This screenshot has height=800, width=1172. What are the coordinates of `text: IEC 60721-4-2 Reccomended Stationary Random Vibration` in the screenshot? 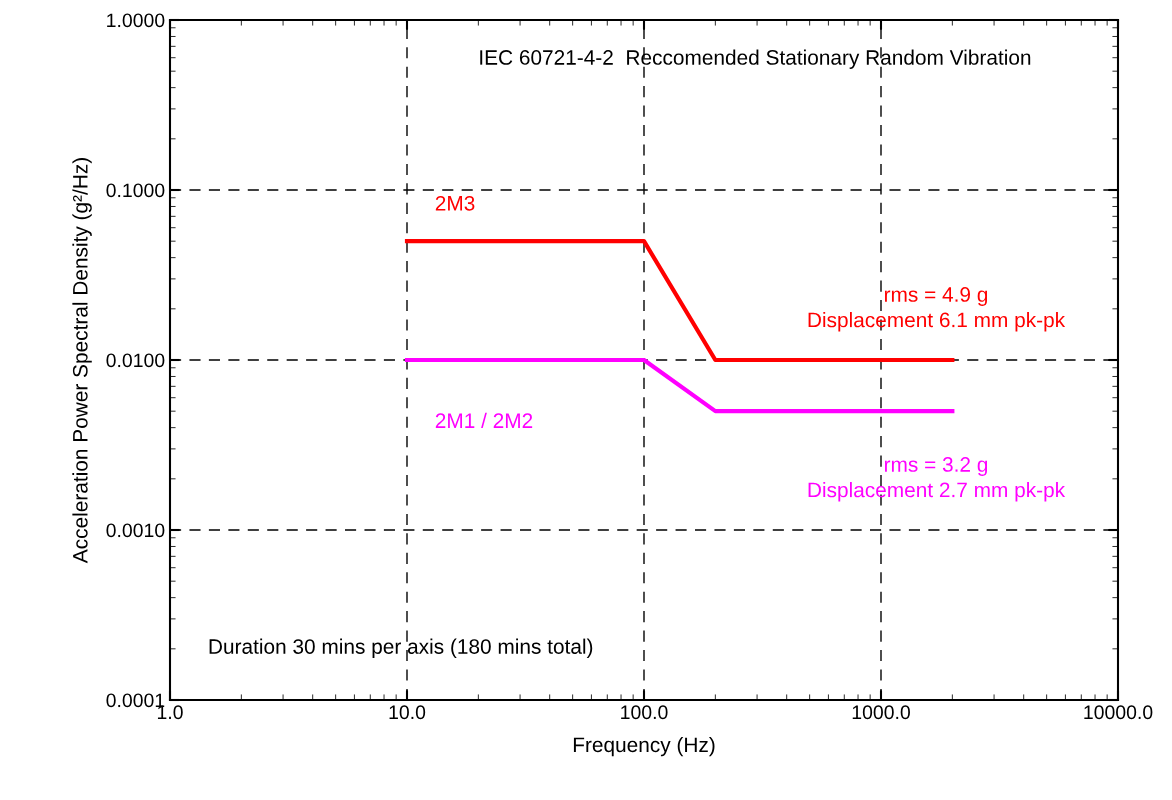 It's located at (755, 59).